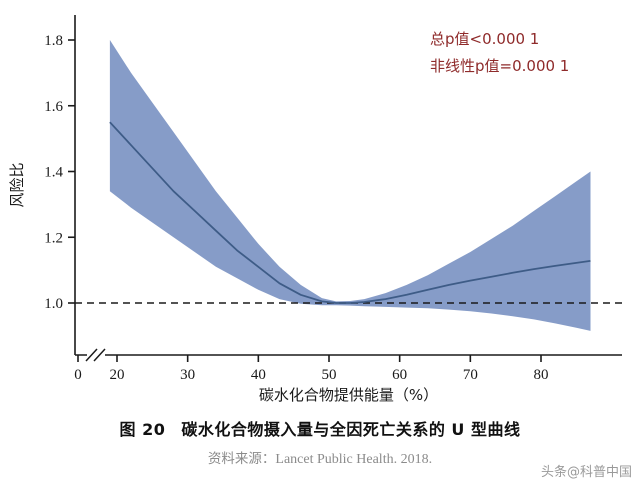  Describe the element at coordinates (117, 375) in the screenshot. I see `x-tick-label: 20` at that location.